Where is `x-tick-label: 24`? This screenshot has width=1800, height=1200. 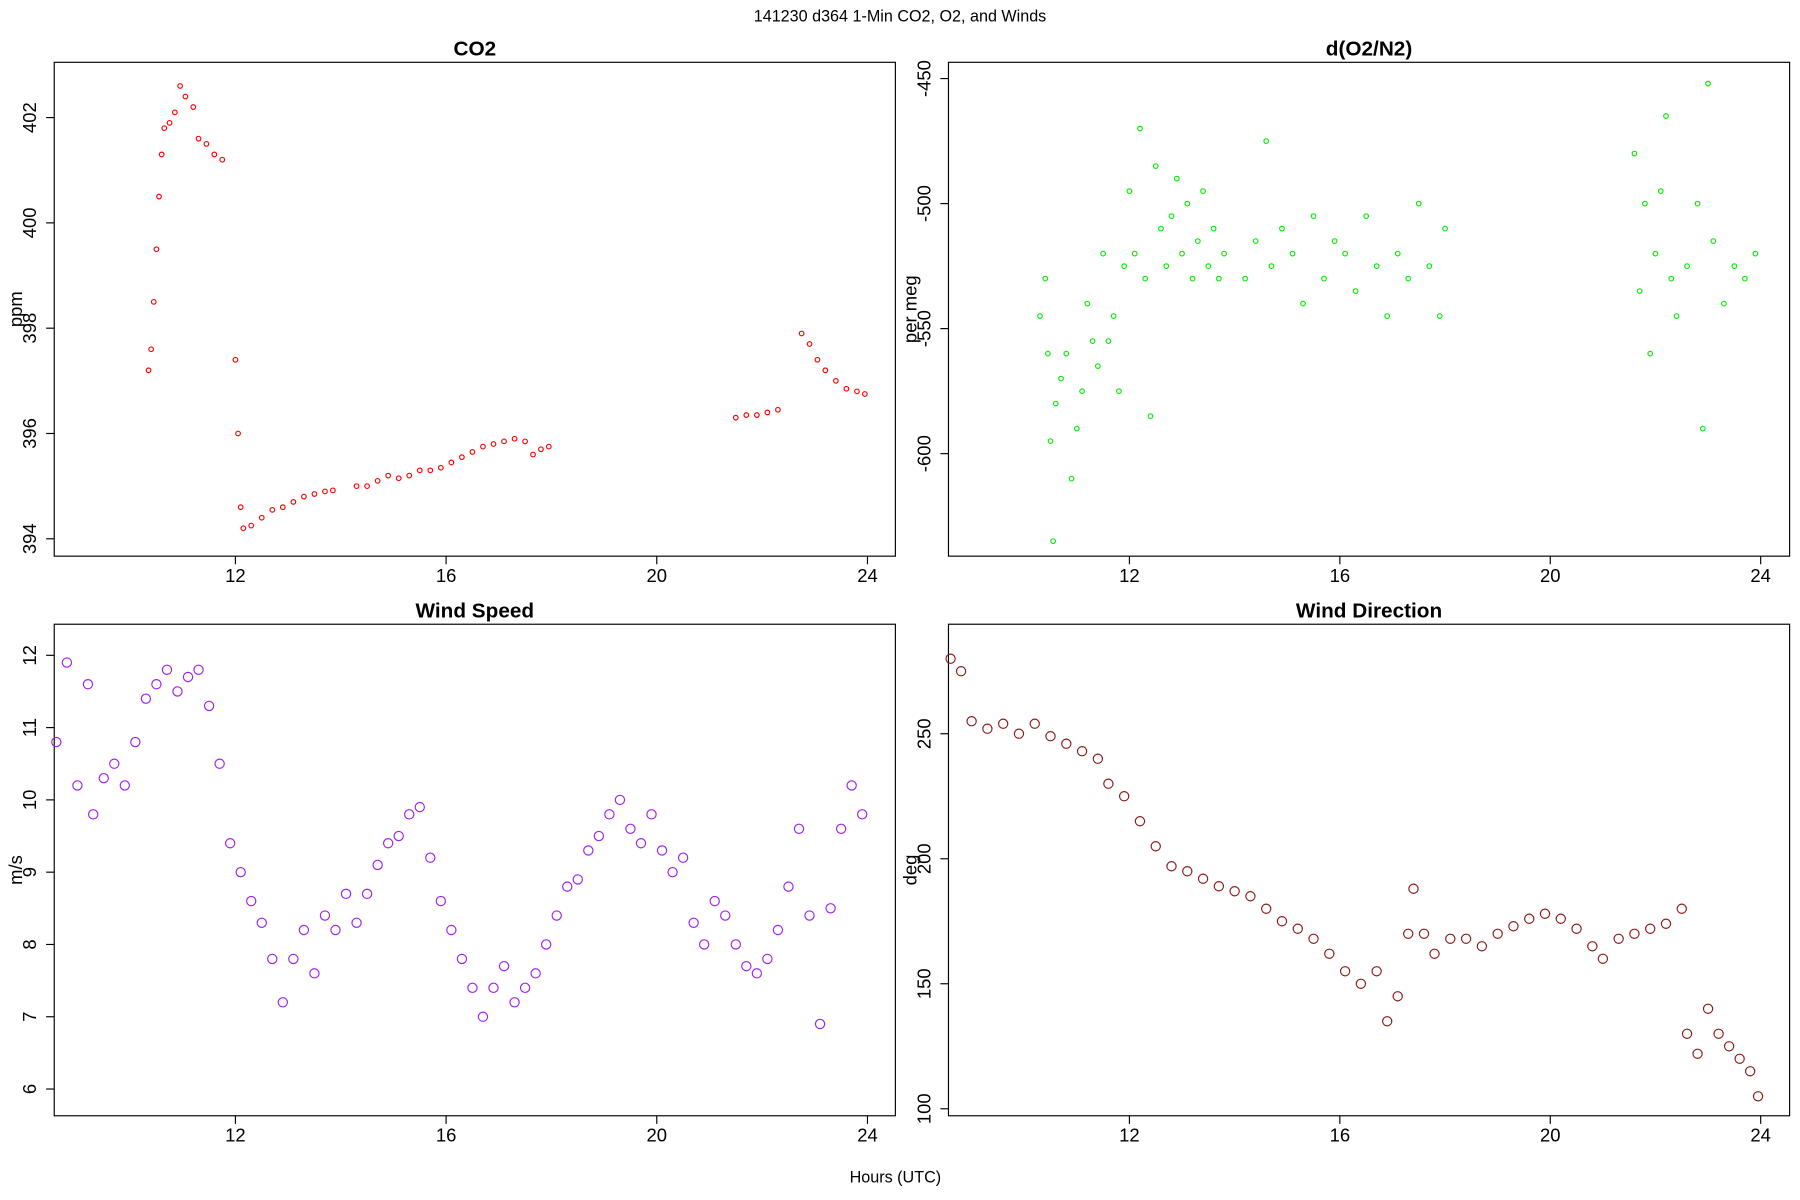 x-tick-label: 24 is located at coordinates (1760, 575).